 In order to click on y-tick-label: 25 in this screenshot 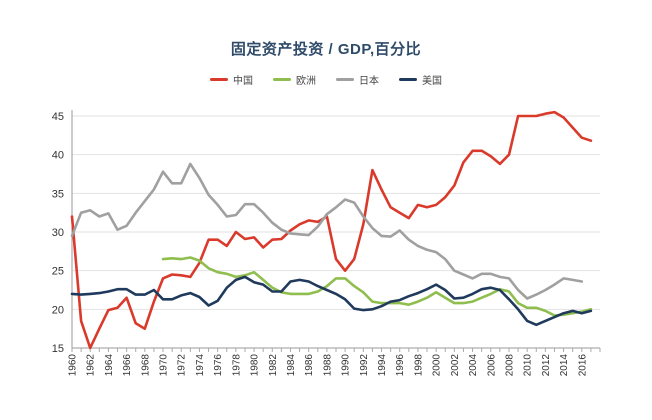, I will do `click(58, 272)`.